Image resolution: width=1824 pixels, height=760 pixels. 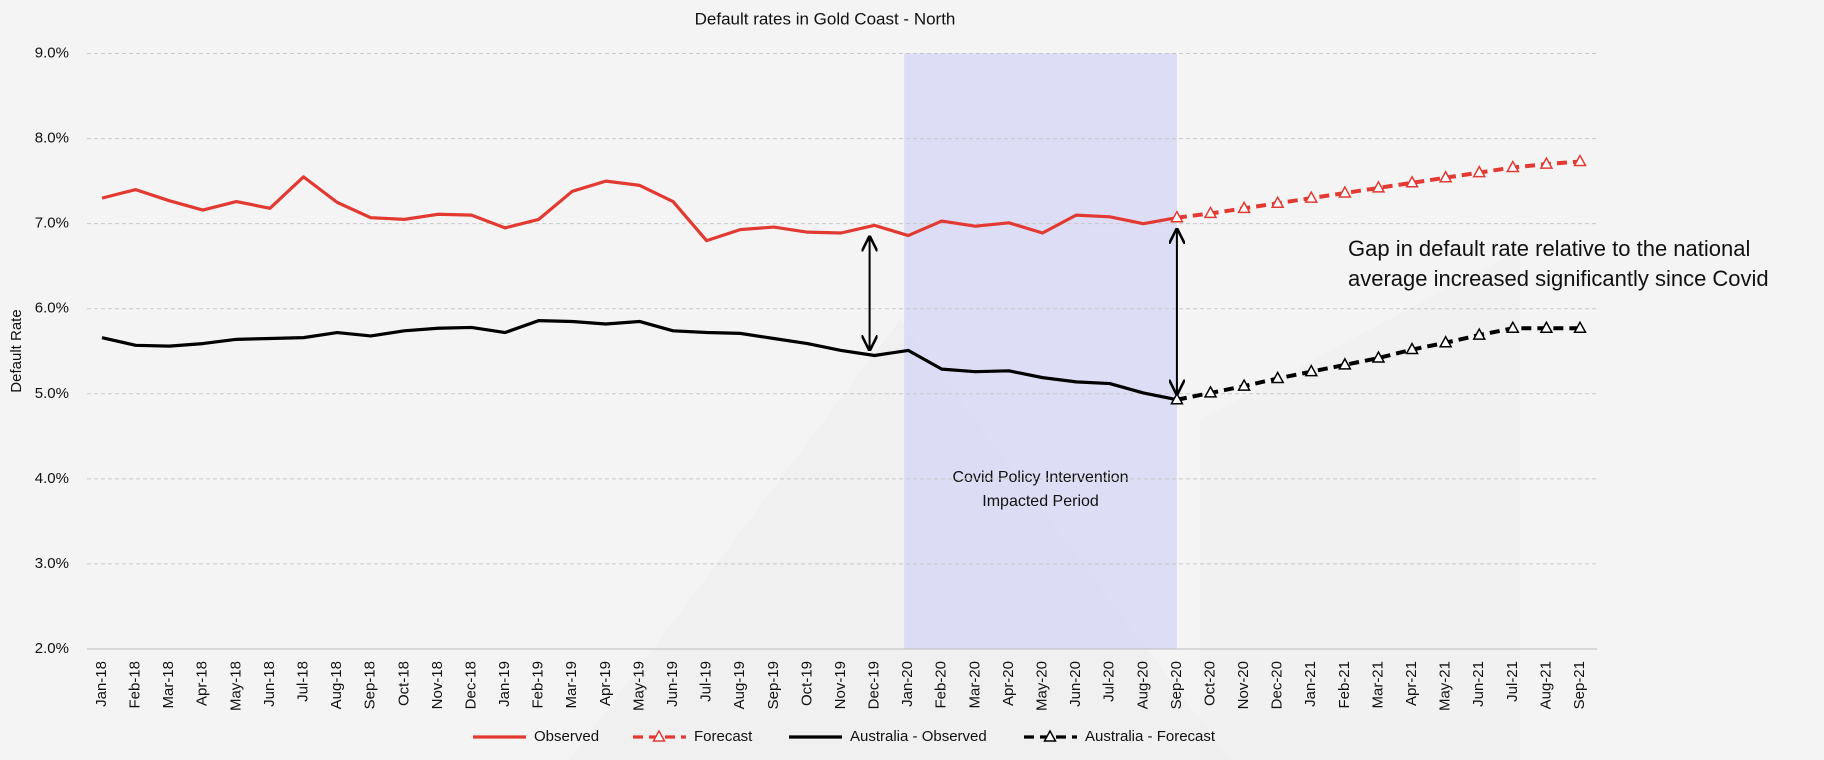 What do you see at coordinates (52, 308) in the screenshot?
I see `y-tick-label: 6.0%` at bounding box center [52, 308].